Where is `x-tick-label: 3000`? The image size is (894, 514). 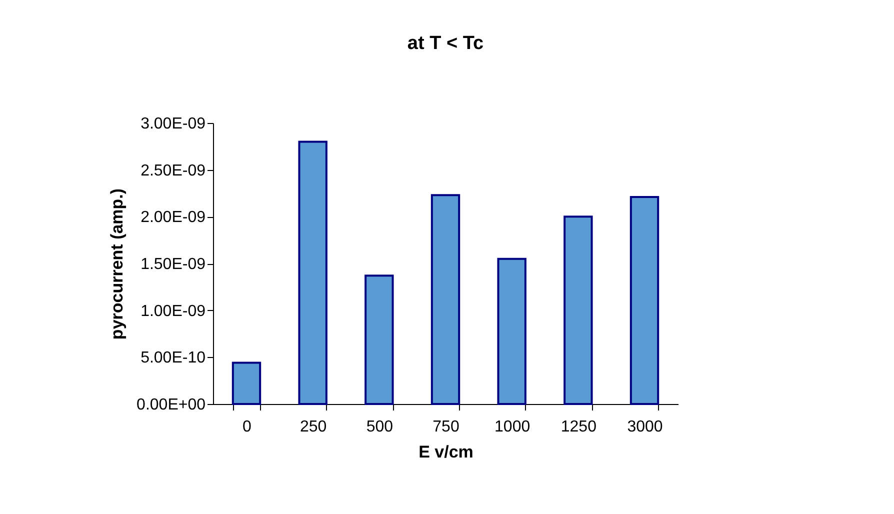 x-tick-label: 3000 is located at coordinates (645, 427).